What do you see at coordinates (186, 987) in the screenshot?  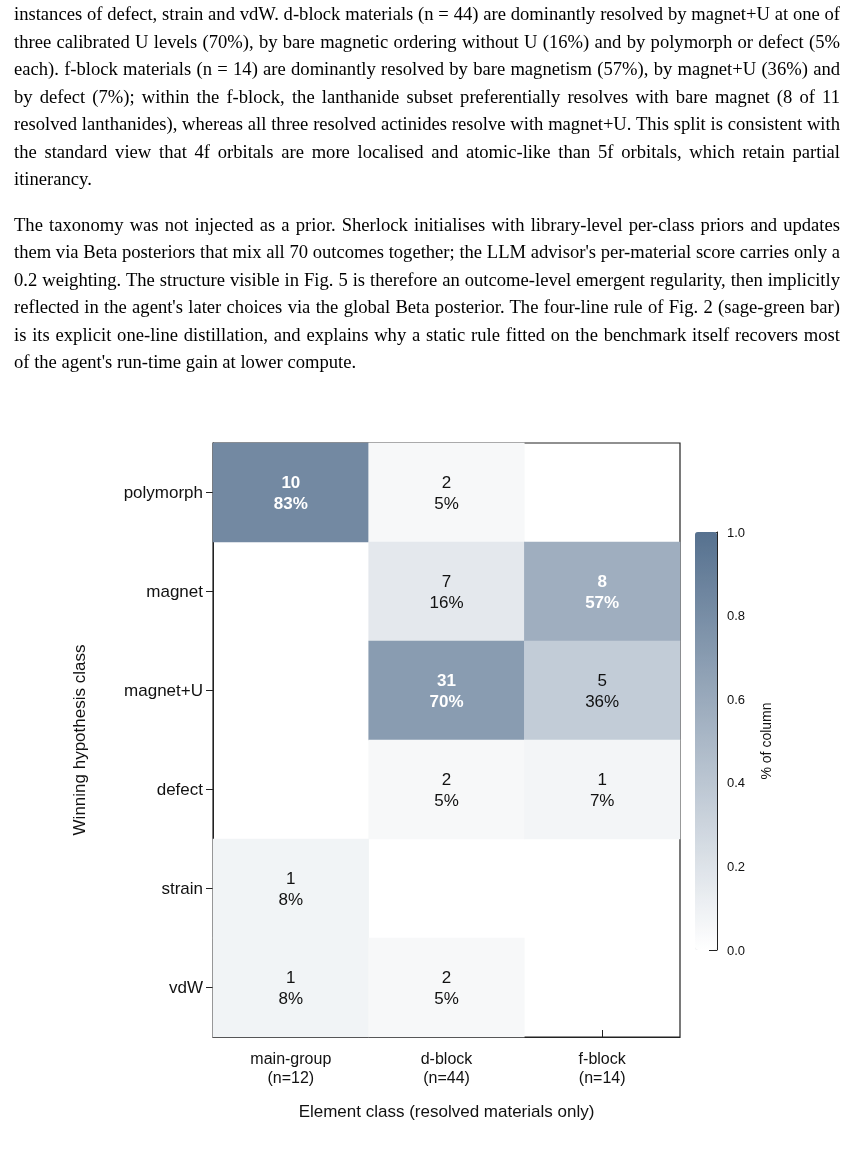 I see `y-tick-label: vdW` at bounding box center [186, 987].